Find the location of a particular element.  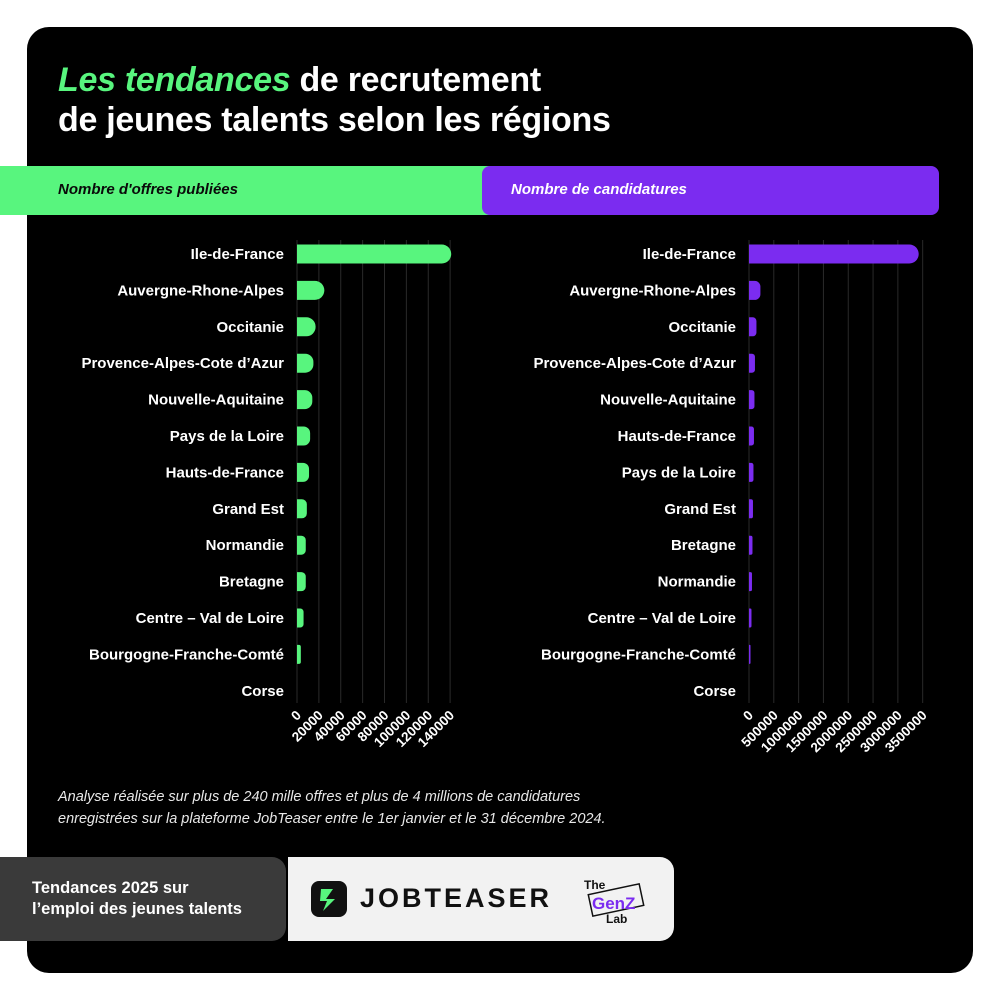

applications-category-label: Provence-Alpes-Cote d’Azur is located at coordinates (634, 363).